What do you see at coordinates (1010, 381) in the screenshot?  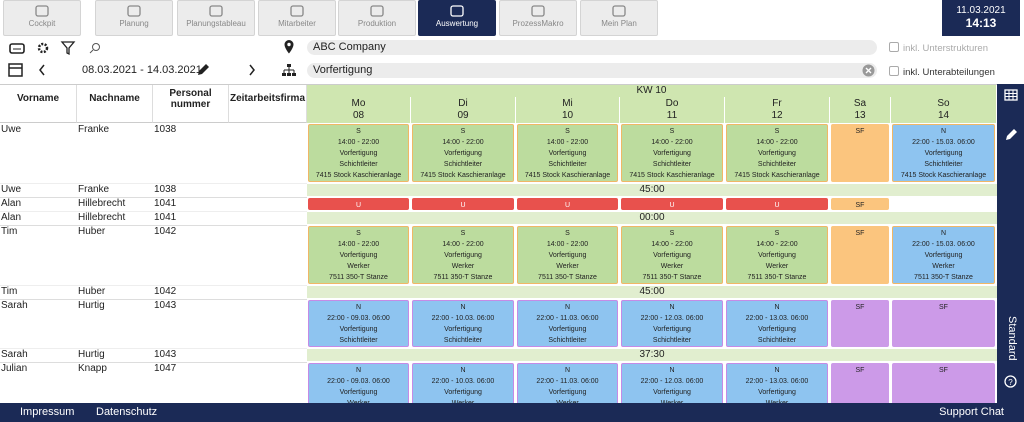 I see `help-icon: ?` at bounding box center [1010, 381].